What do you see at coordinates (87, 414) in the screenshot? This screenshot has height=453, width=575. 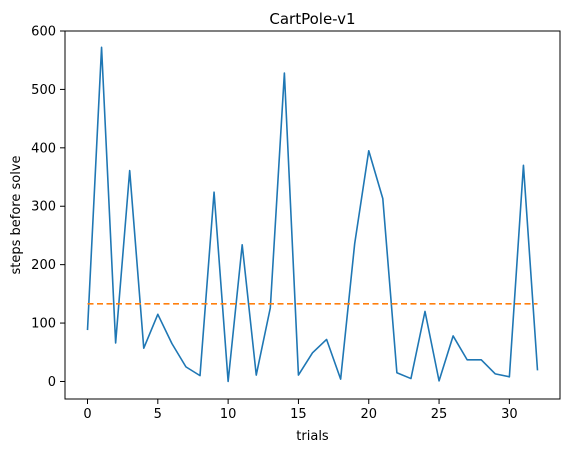 I see `x-tick-label: 0` at bounding box center [87, 414].